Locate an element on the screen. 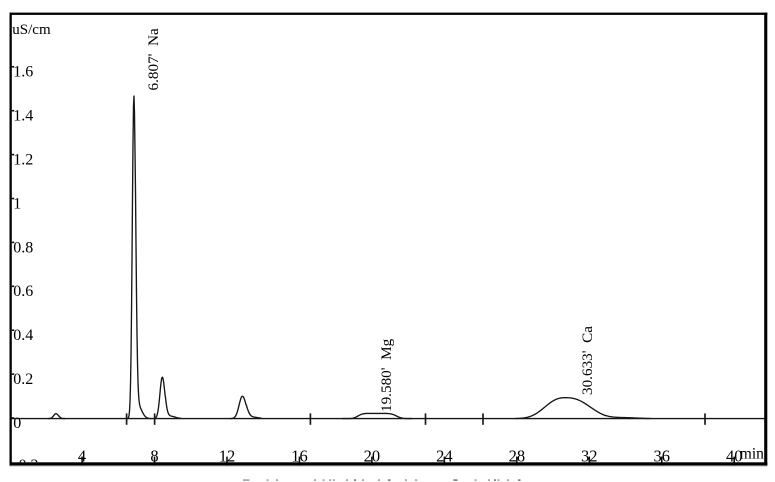  svg-text: 1.6 is located at coordinates (23, 72).